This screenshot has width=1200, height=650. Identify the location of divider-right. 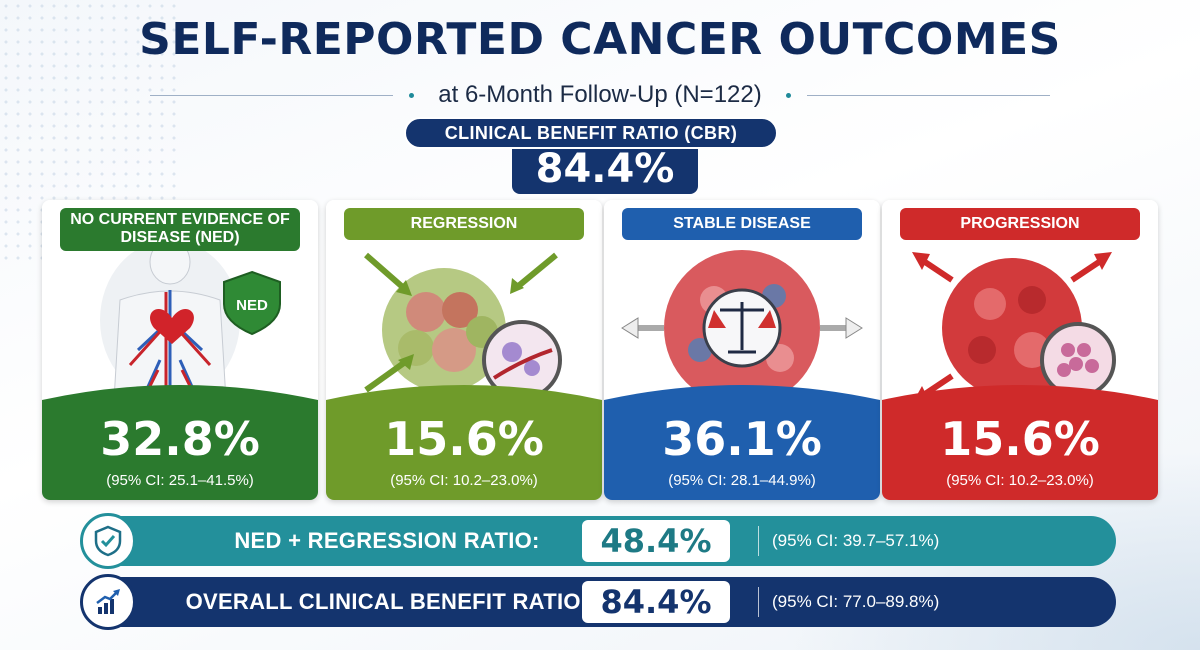
(928, 95).